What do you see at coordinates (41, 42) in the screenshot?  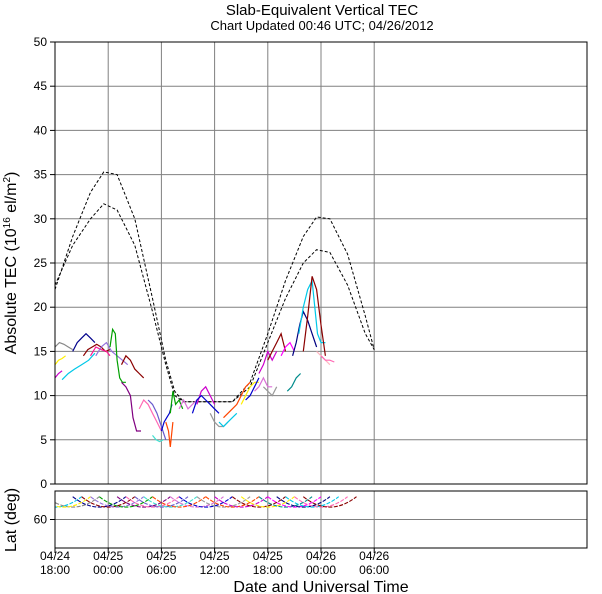 I see `y-tick-label: 50` at bounding box center [41, 42].